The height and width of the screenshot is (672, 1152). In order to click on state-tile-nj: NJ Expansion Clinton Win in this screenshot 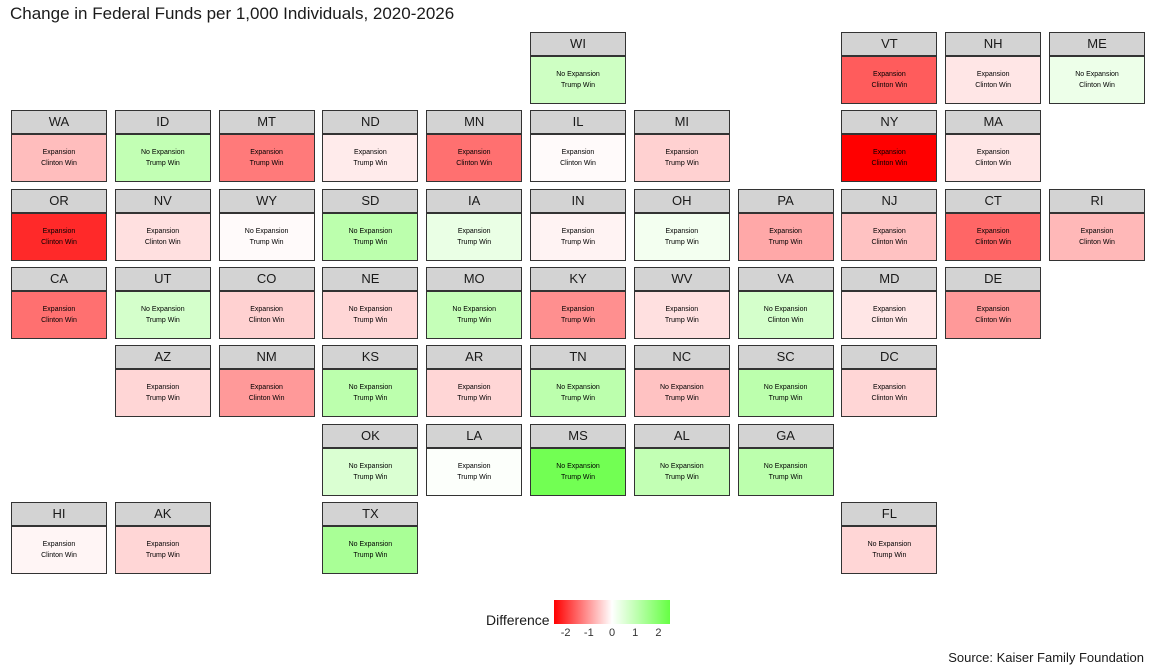, I will do `click(889, 224)`.